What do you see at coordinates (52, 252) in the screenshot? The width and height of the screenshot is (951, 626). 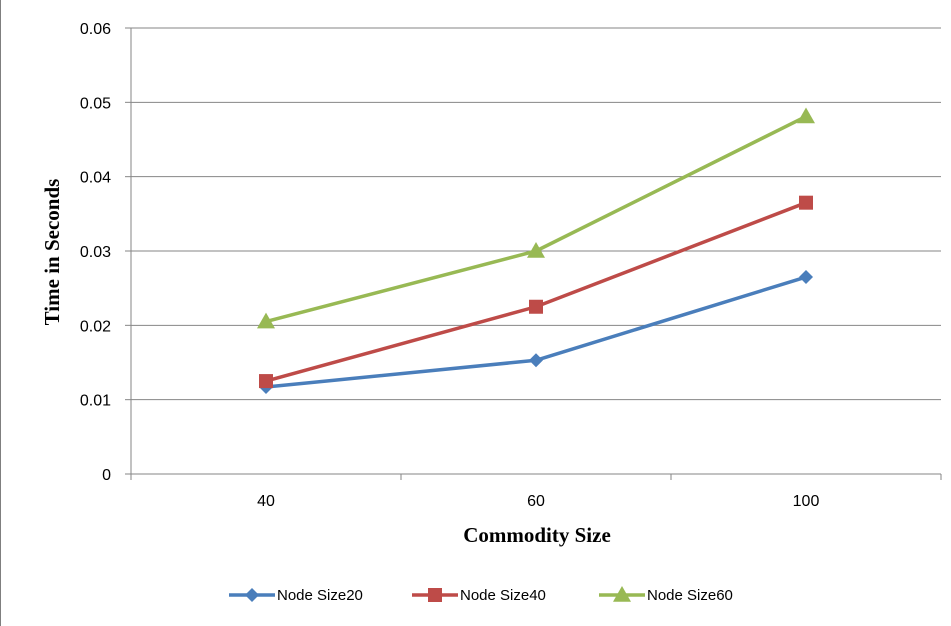 I see `y-axis-title: Time in Seconds` at bounding box center [52, 252].